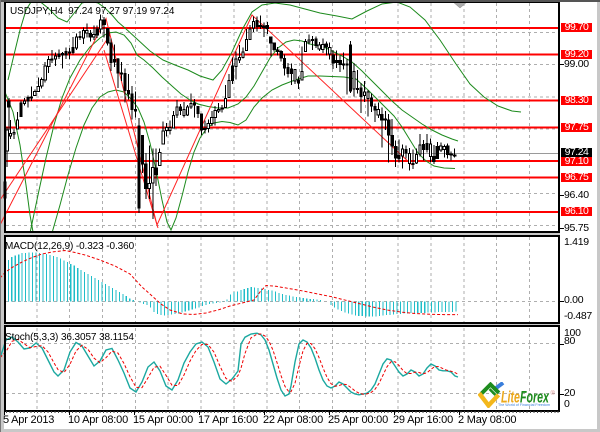 The image size is (600, 432). I want to click on svg-text: LiteForex, so click(525, 398).